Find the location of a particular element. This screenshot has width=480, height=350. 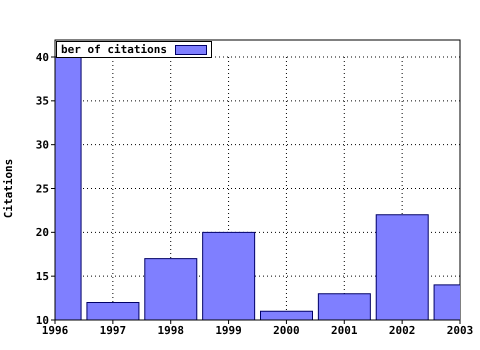

x-tick-label: 2000 is located at coordinates (286, 330).